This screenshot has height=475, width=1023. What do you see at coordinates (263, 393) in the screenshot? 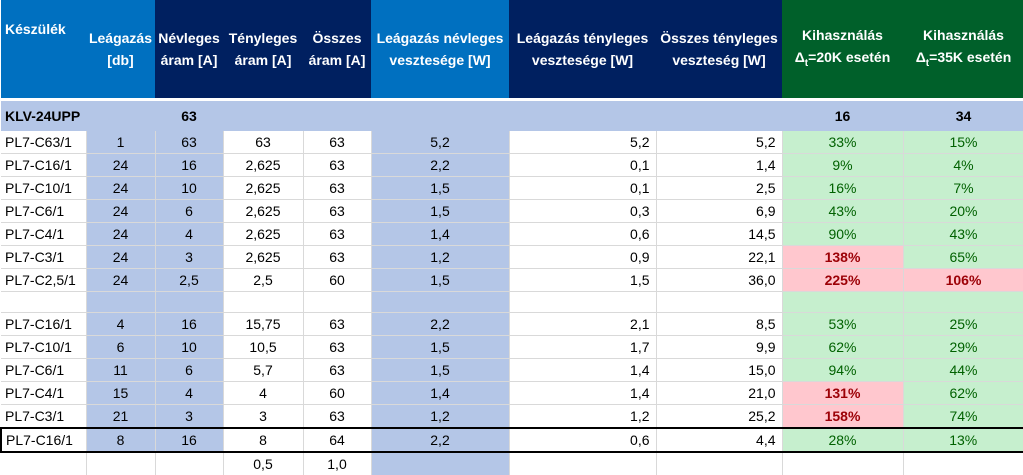
I see `cell-actual-current: 4` at bounding box center [263, 393].